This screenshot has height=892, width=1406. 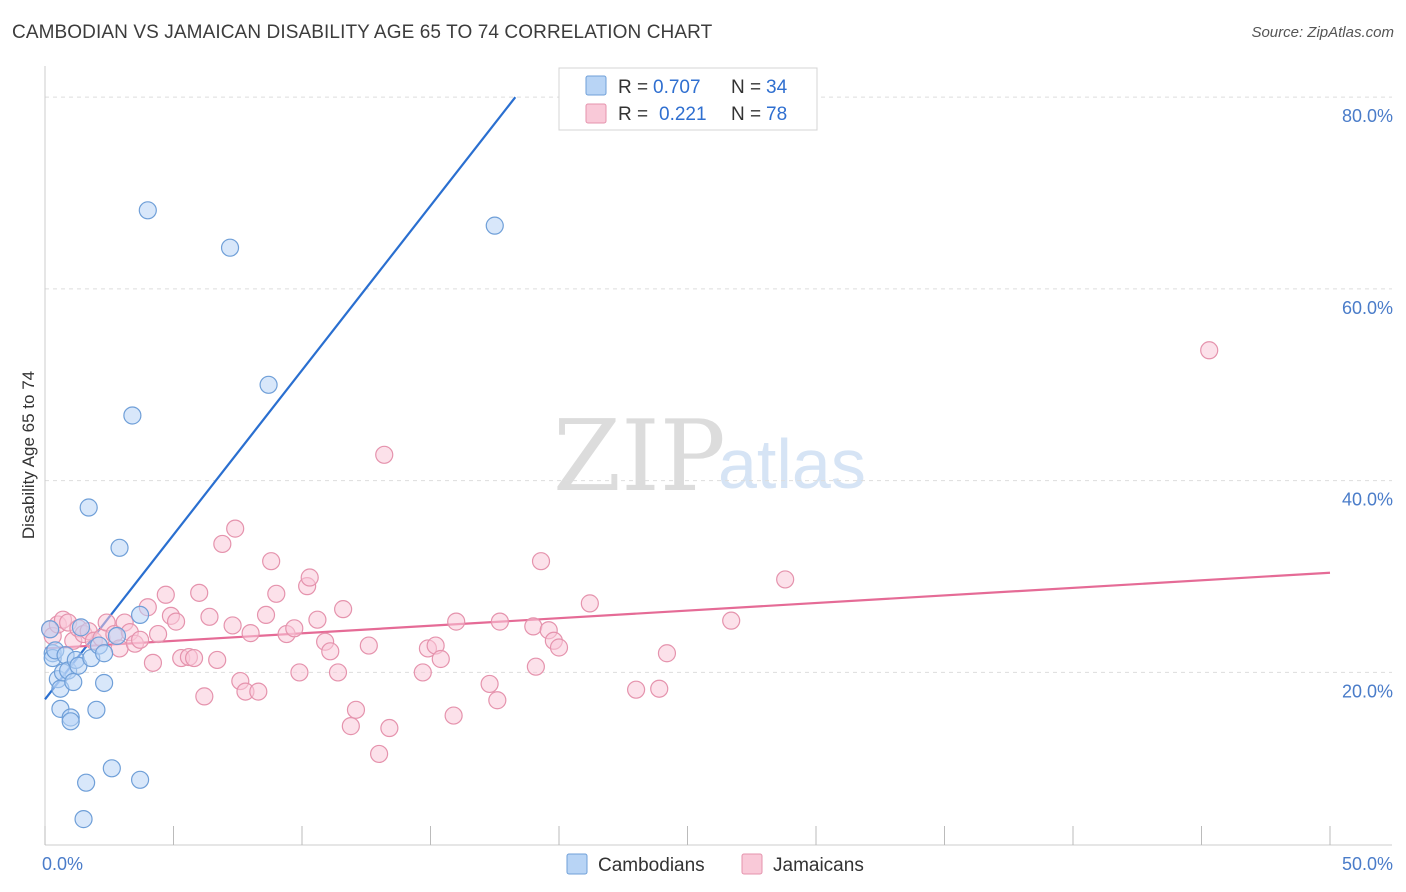 What do you see at coordinates (715, 864) in the screenshot?
I see `series-legend: Cambodians Jamaicans` at bounding box center [715, 864].